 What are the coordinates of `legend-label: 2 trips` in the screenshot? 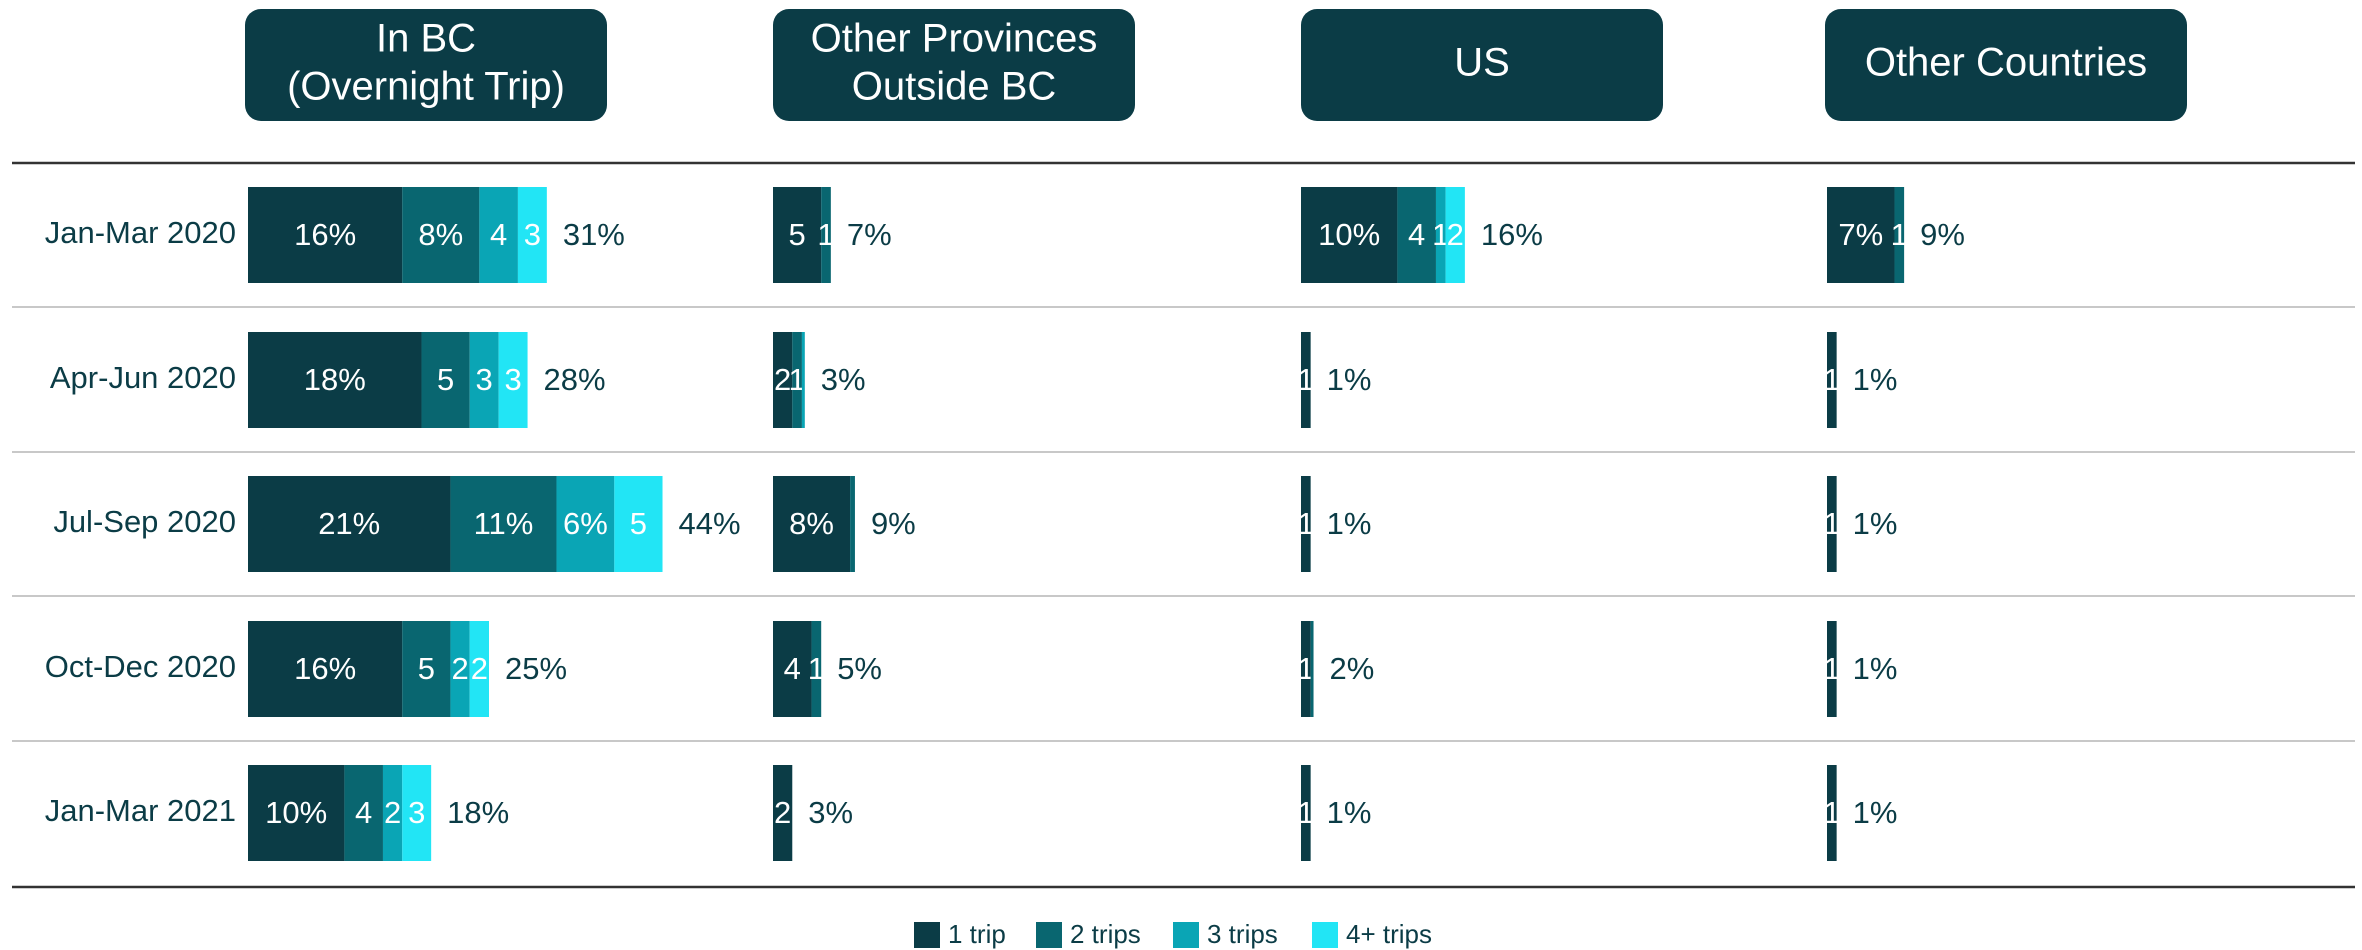 It's located at (1105, 934).